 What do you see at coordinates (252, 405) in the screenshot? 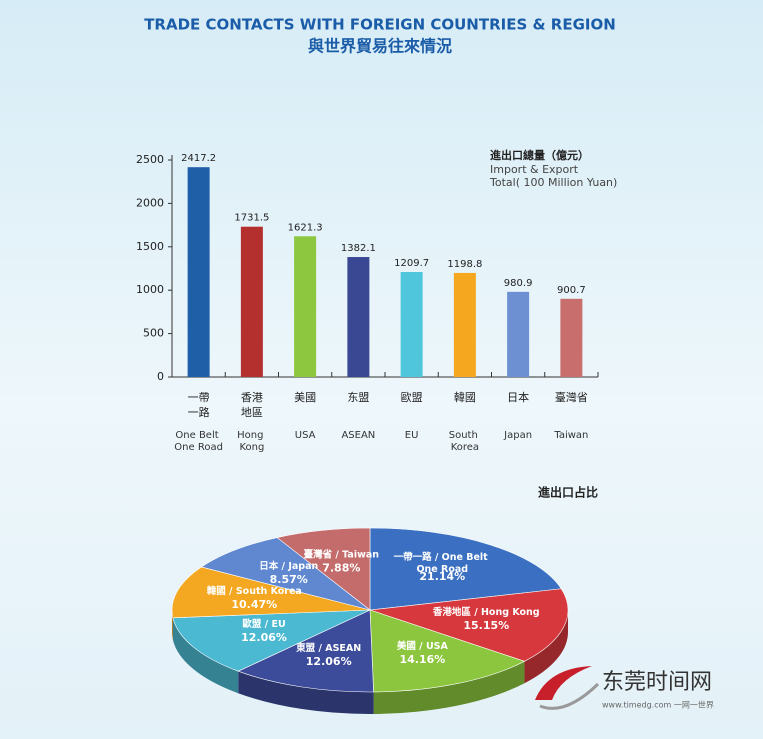
I see `x-tick-label: 香港地區` at bounding box center [252, 405].